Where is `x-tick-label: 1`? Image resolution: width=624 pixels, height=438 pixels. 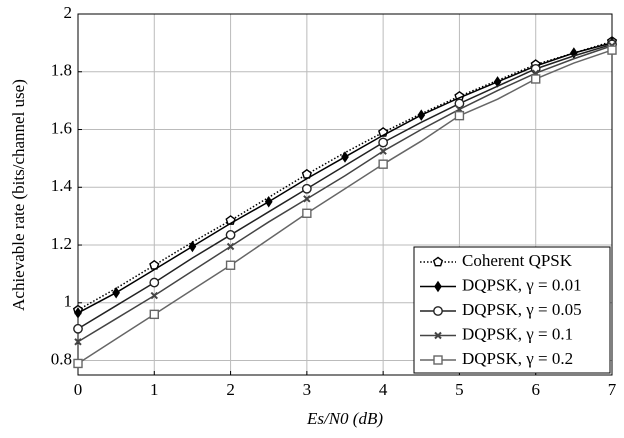 x-tick-label: 1 is located at coordinates (154, 389).